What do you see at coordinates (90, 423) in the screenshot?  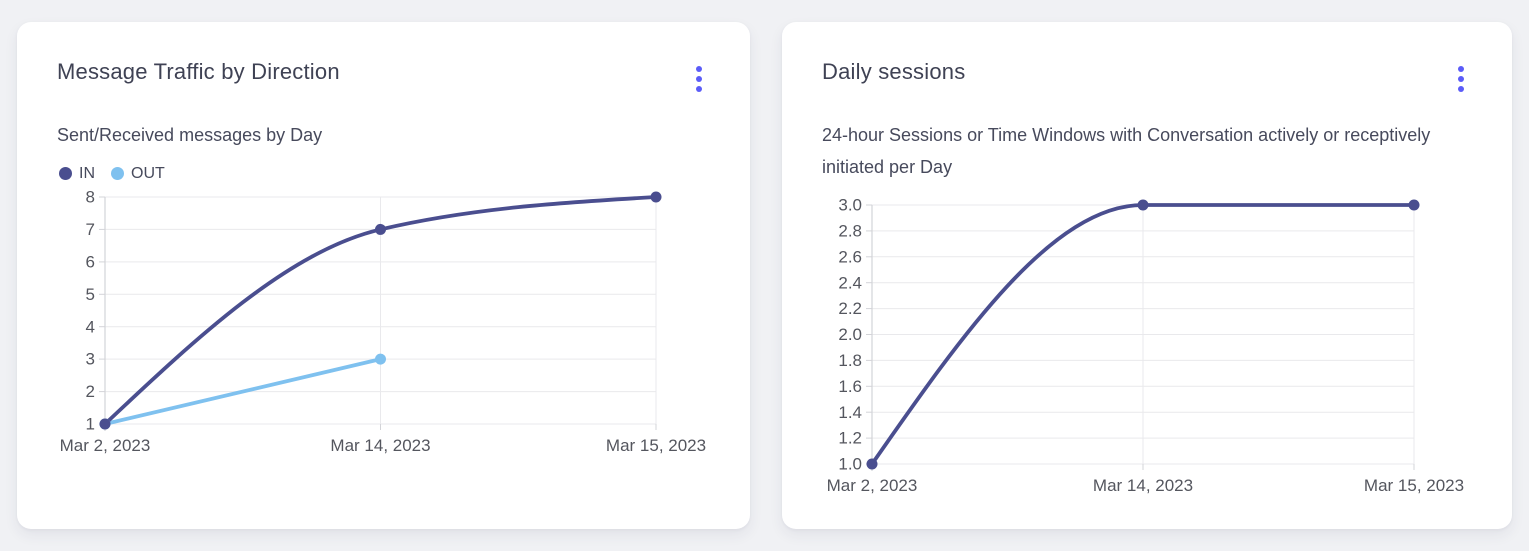 I see `y-tick-label: 1` at bounding box center [90, 423].